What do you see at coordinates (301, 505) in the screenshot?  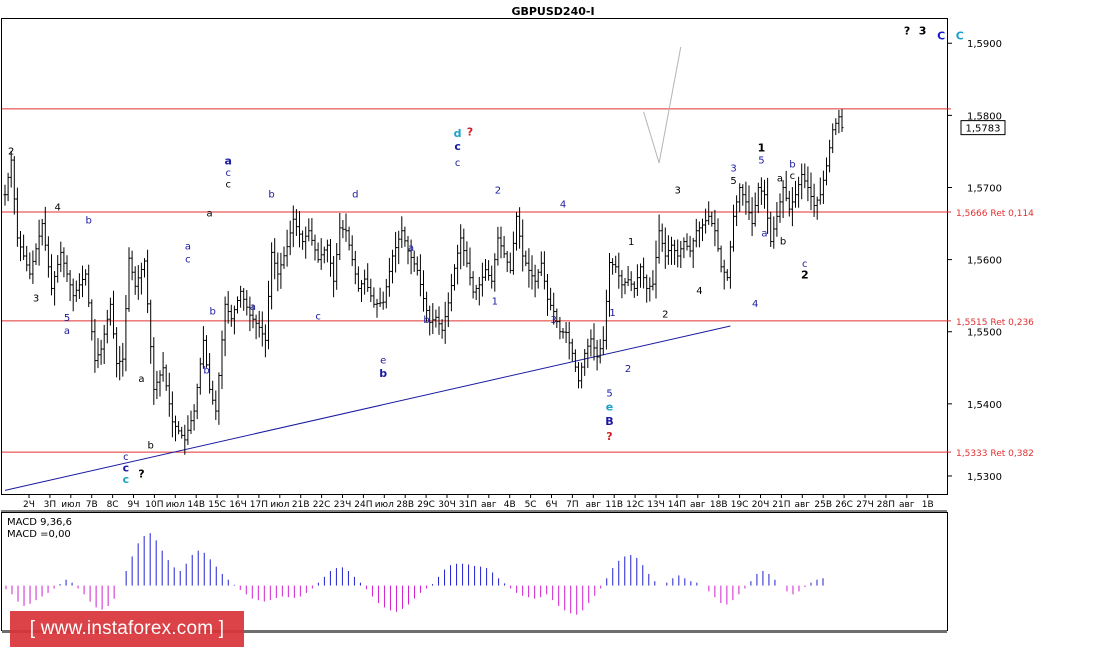 I see `x-tick-label: 21В` at bounding box center [301, 505].